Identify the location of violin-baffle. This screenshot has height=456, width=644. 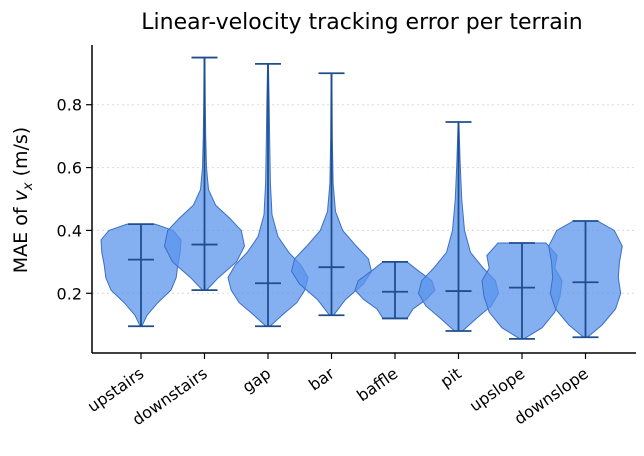
(395, 290).